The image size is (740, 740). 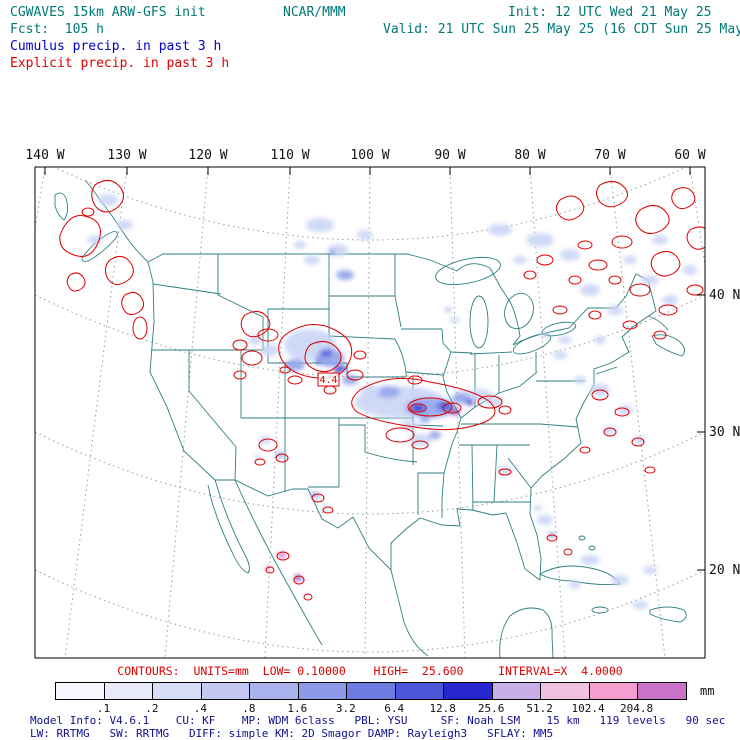 What do you see at coordinates (529, 155) in the screenshot?
I see `lon-label: 80 W` at bounding box center [529, 155].